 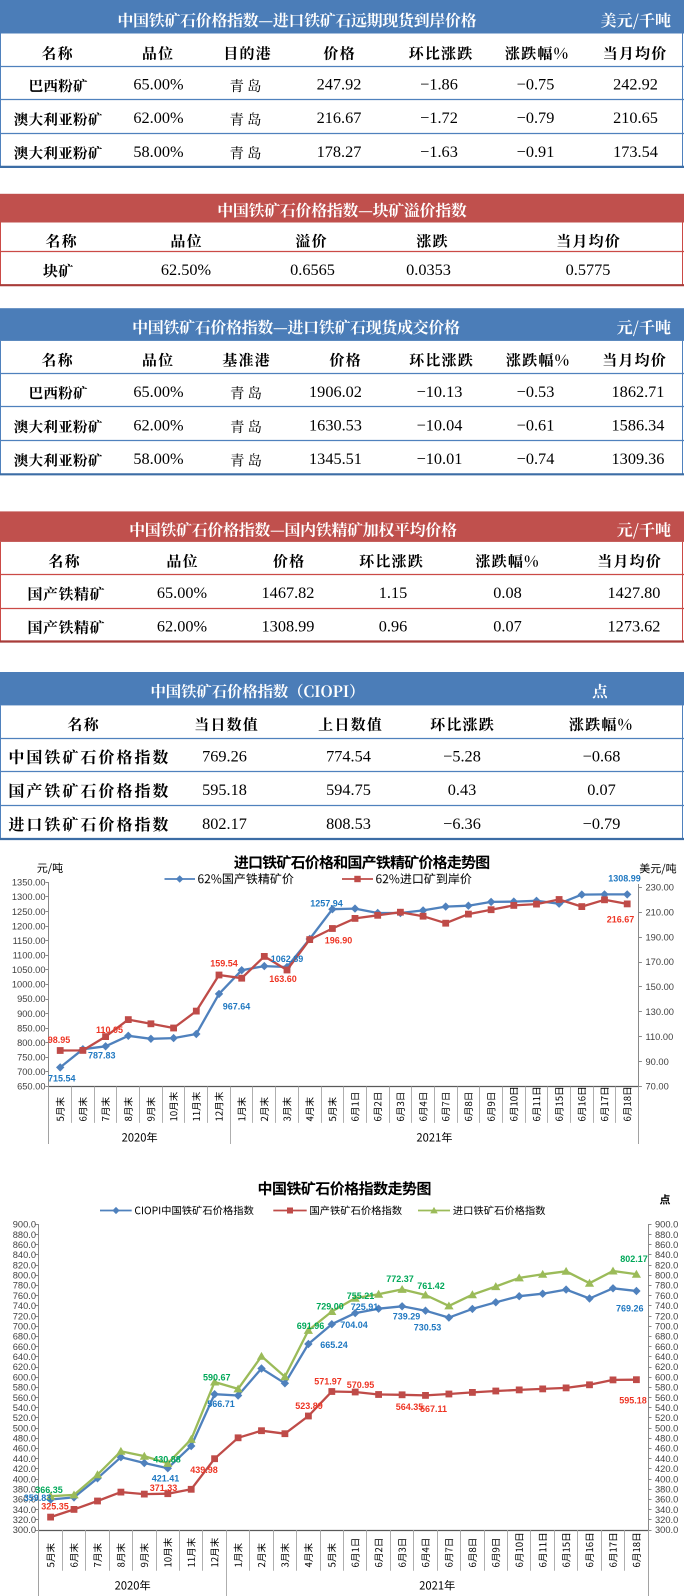 I want to click on svg-text: 691.96, so click(x=311, y=1326).